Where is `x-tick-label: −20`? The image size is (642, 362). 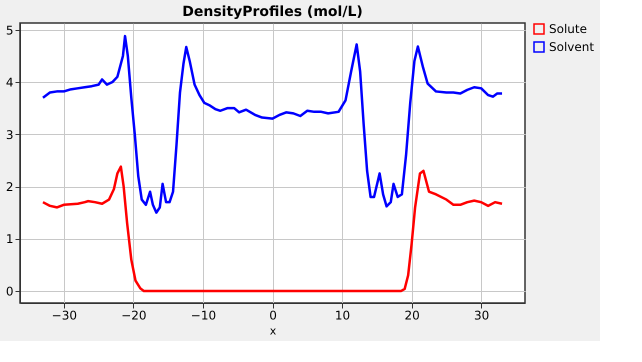
x-tick-label: −20 is located at coordinates (134, 315).